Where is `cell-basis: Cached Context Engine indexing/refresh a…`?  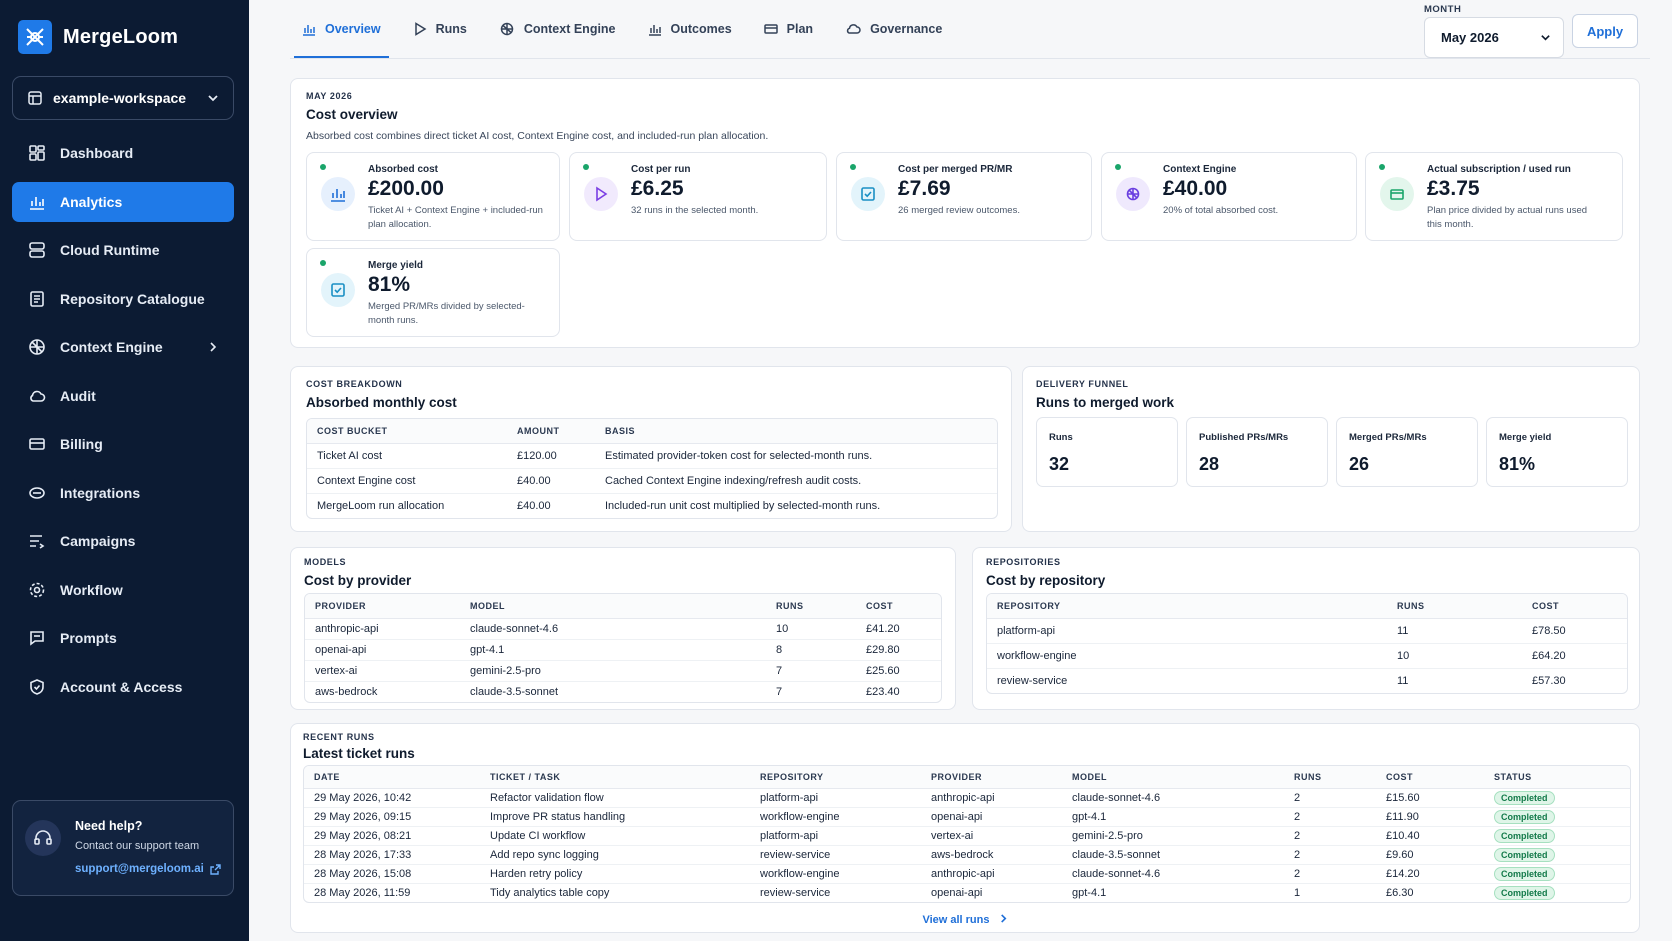 cell-basis: Cached Context Engine indexing/refresh a… is located at coordinates (796, 481).